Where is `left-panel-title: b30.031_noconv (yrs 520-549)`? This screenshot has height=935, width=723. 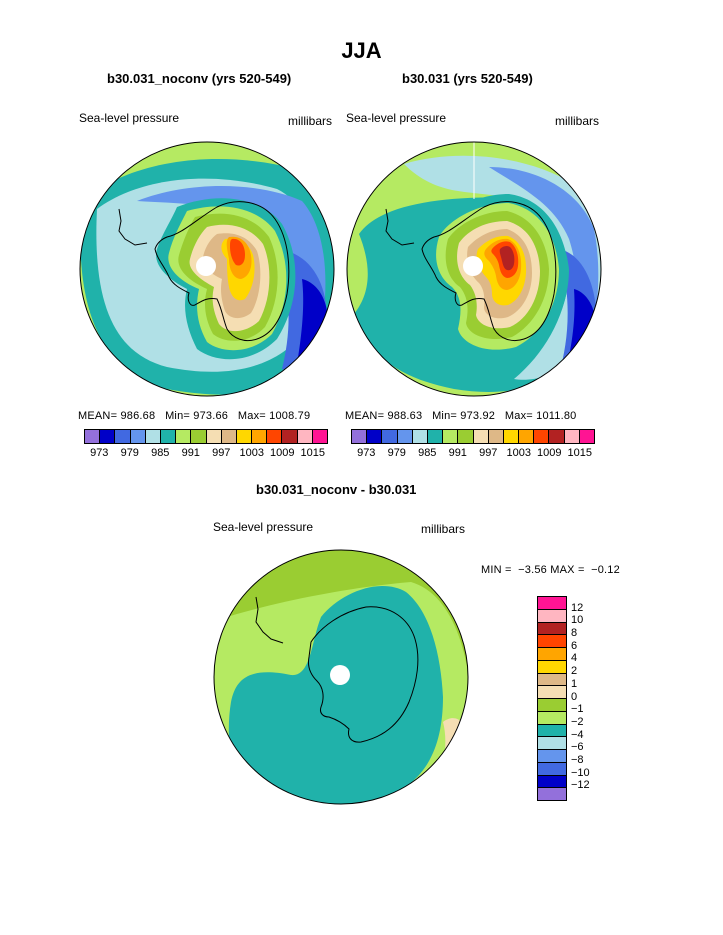 left-panel-title: b30.031_noconv (yrs 520-549) is located at coordinates (199, 78).